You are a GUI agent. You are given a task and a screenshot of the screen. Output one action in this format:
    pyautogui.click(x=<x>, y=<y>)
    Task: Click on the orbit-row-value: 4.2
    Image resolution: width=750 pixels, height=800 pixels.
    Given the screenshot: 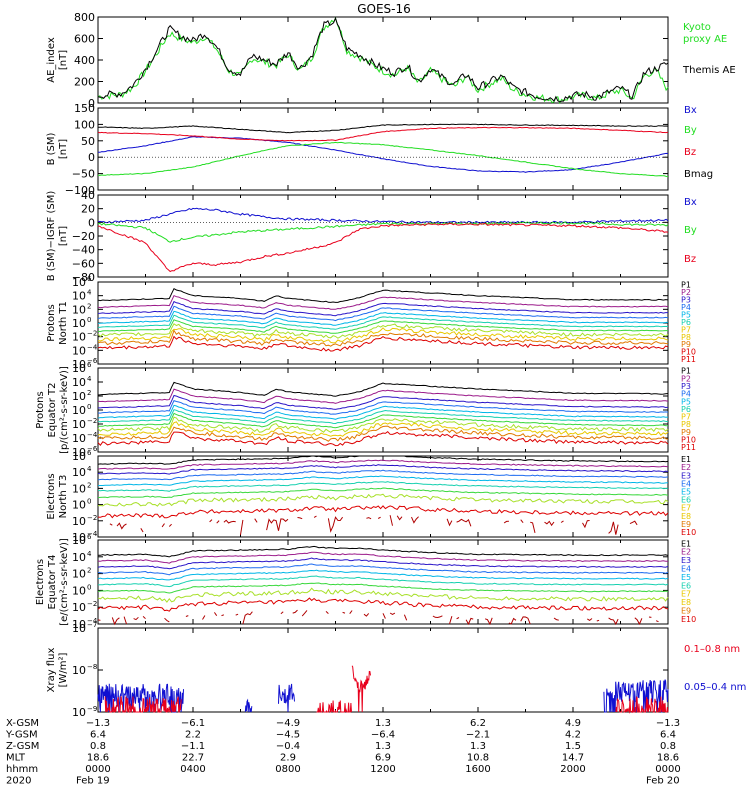 What is the action you would take?
    pyautogui.click(x=573, y=735)
    